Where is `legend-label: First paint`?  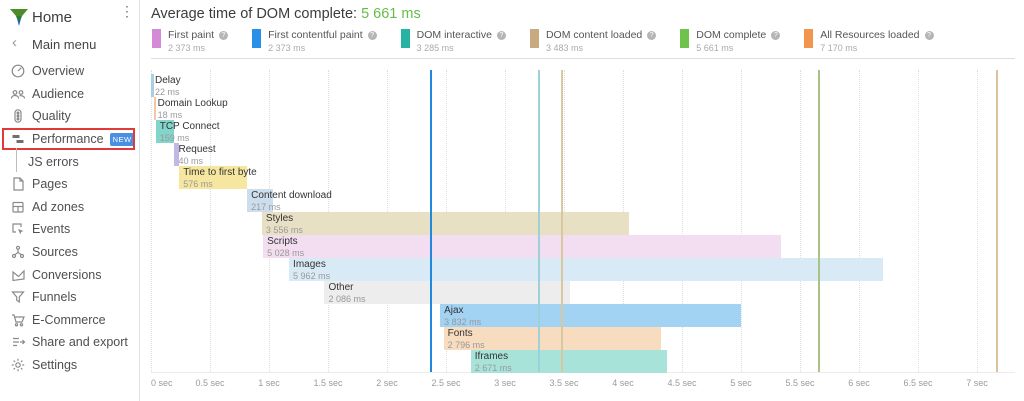
legend-label: First paint is located at coordinates (191, 35).